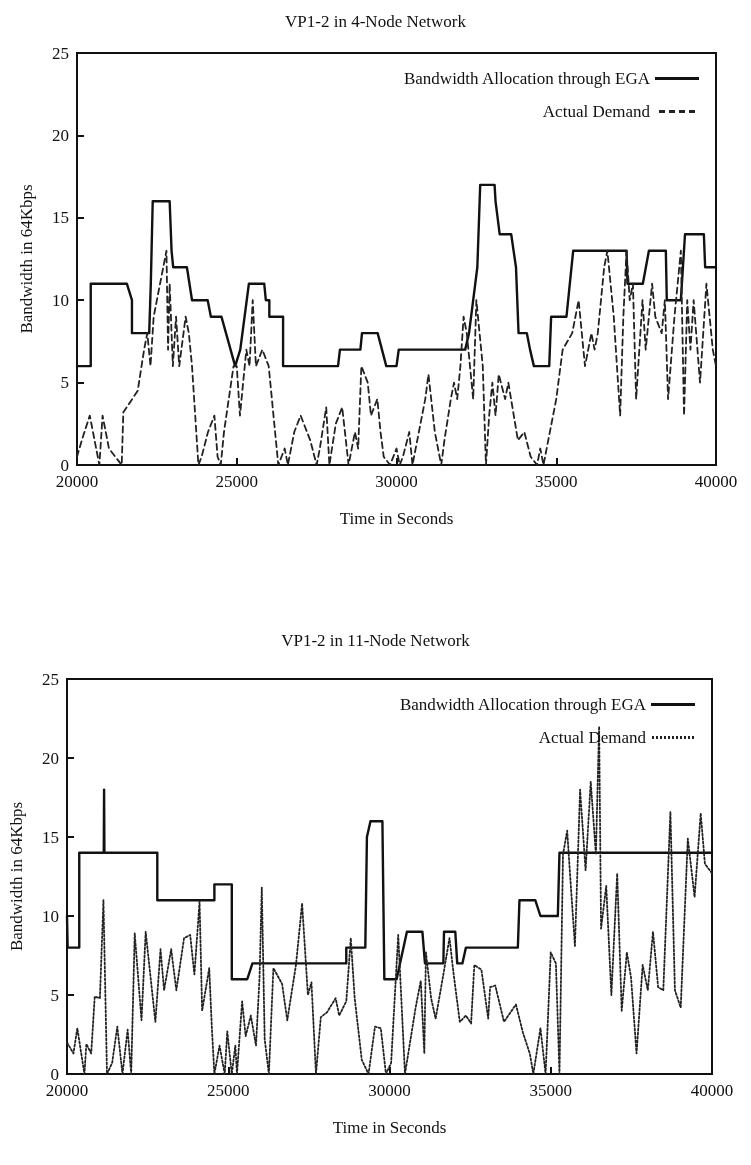 Image resolution: width=751 pixels, height=1165 pixels. Describe the element at coordinates (376, 640) in the screenshot. I see `chart-title: VP1-2 in 11-Node Network` at that location.